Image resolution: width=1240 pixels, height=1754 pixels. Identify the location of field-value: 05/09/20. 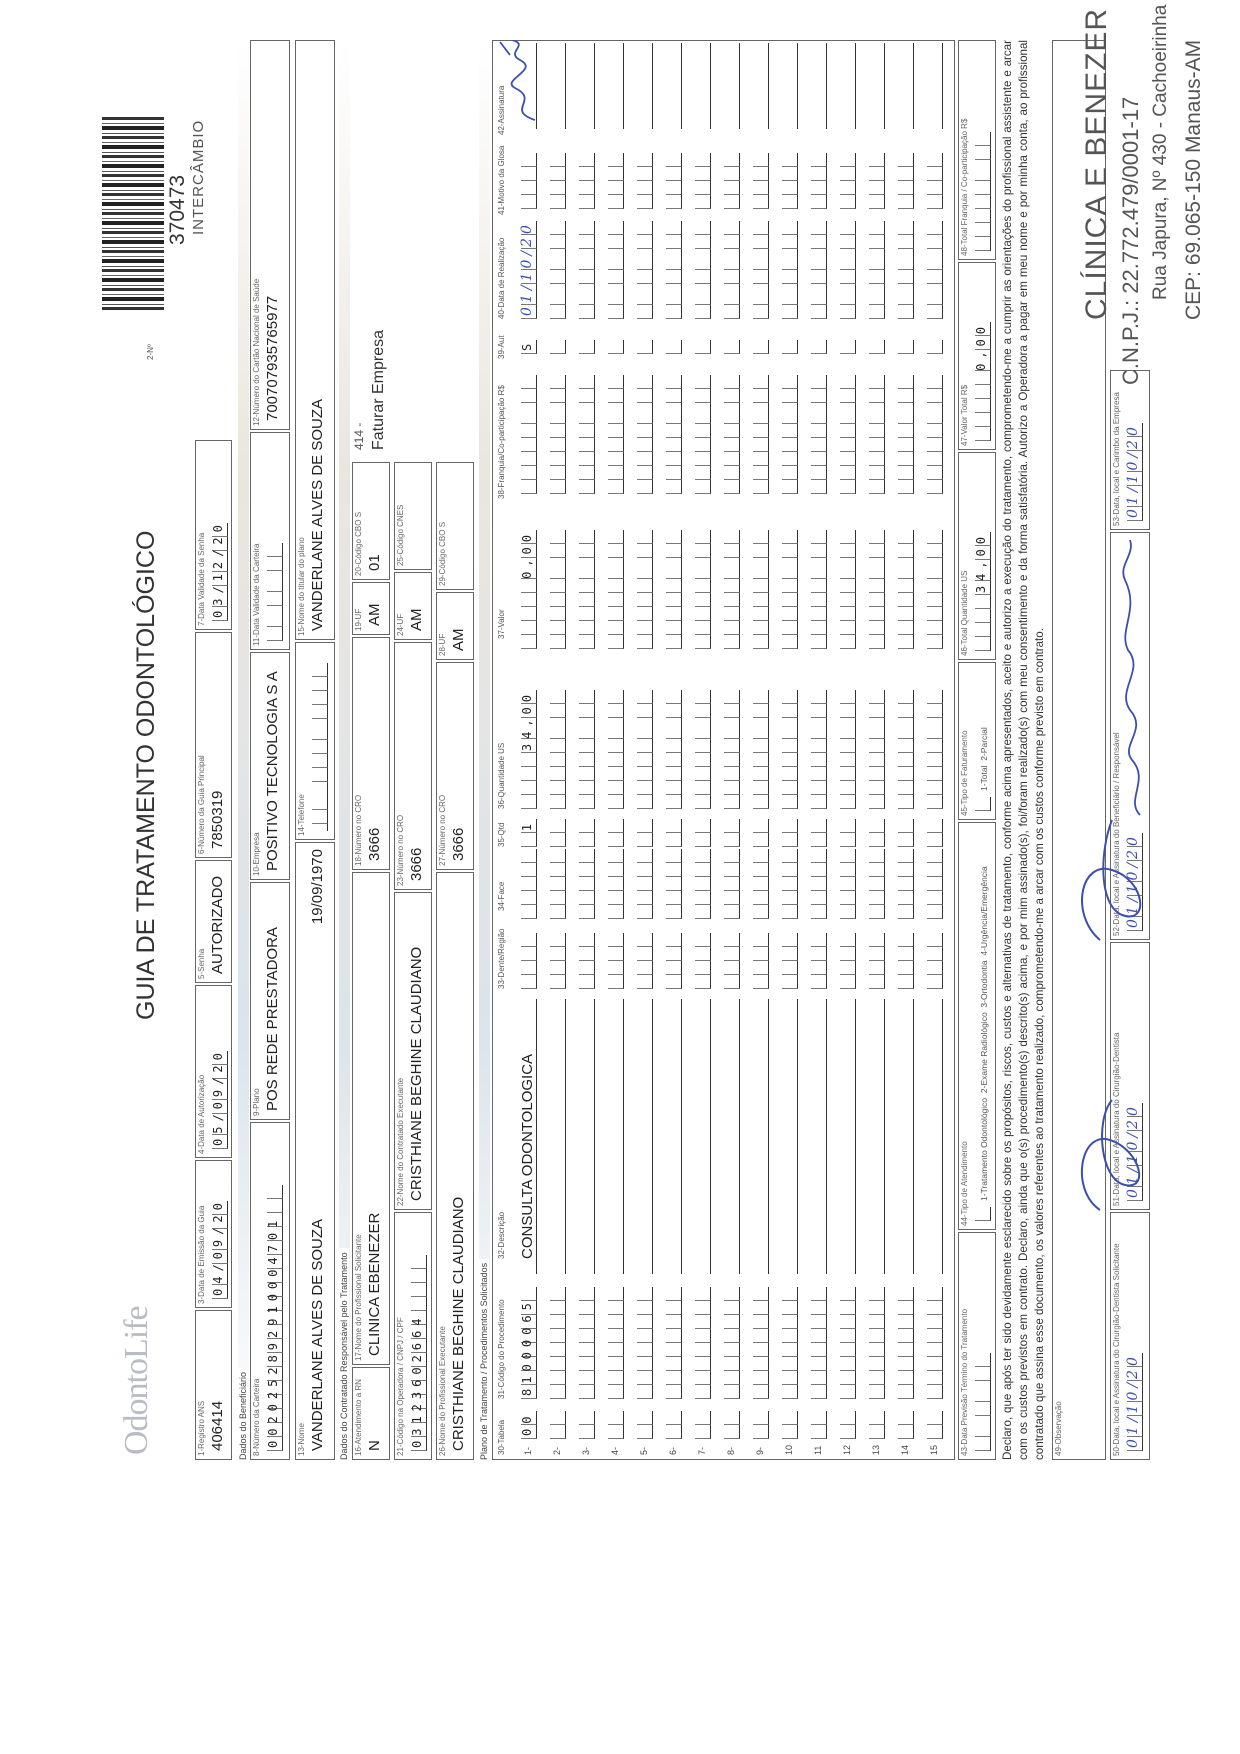
(219, 1098).